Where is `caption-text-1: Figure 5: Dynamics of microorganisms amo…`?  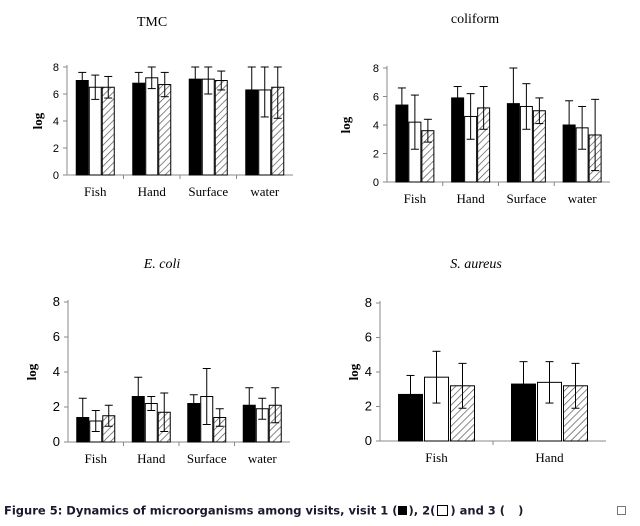
caption-text-1: Figure 5: Dynamics of microorganisms amo… is located at coordinates (201, 510).